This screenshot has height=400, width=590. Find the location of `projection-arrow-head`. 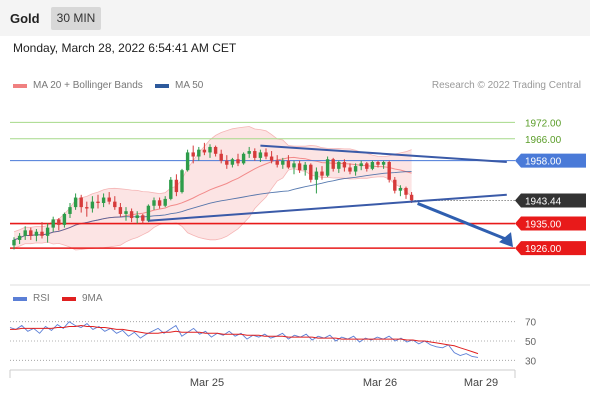

projection-arrow-head is located at coordinates (506, 240).